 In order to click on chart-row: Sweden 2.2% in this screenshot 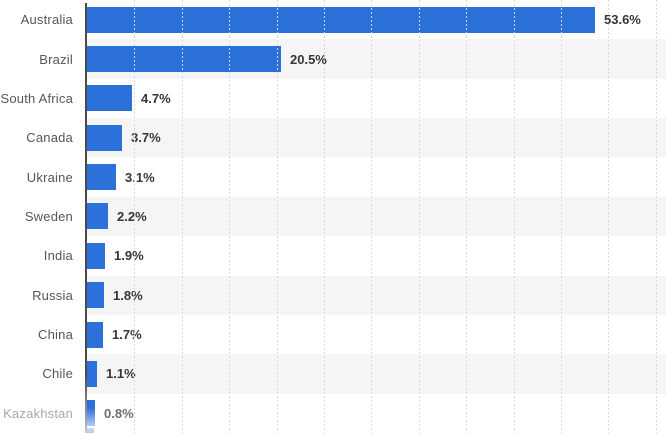, I will do `click(333, 216)`.